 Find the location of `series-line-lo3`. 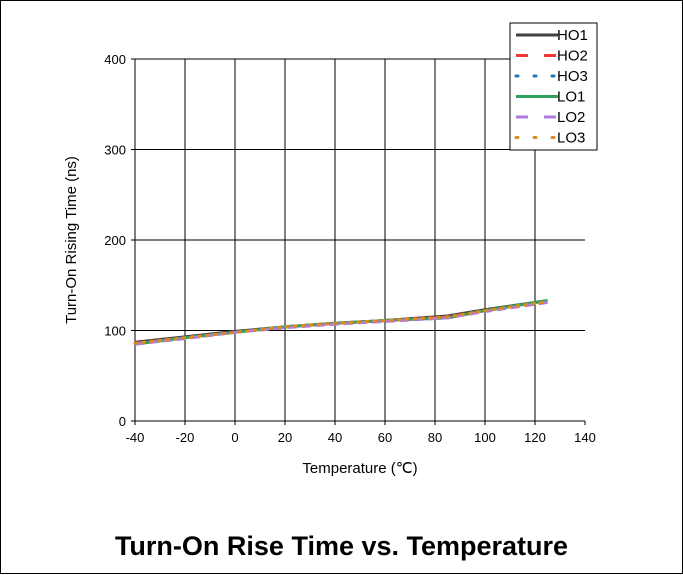

series-line-lo3 is located at coordinates (341, 322).